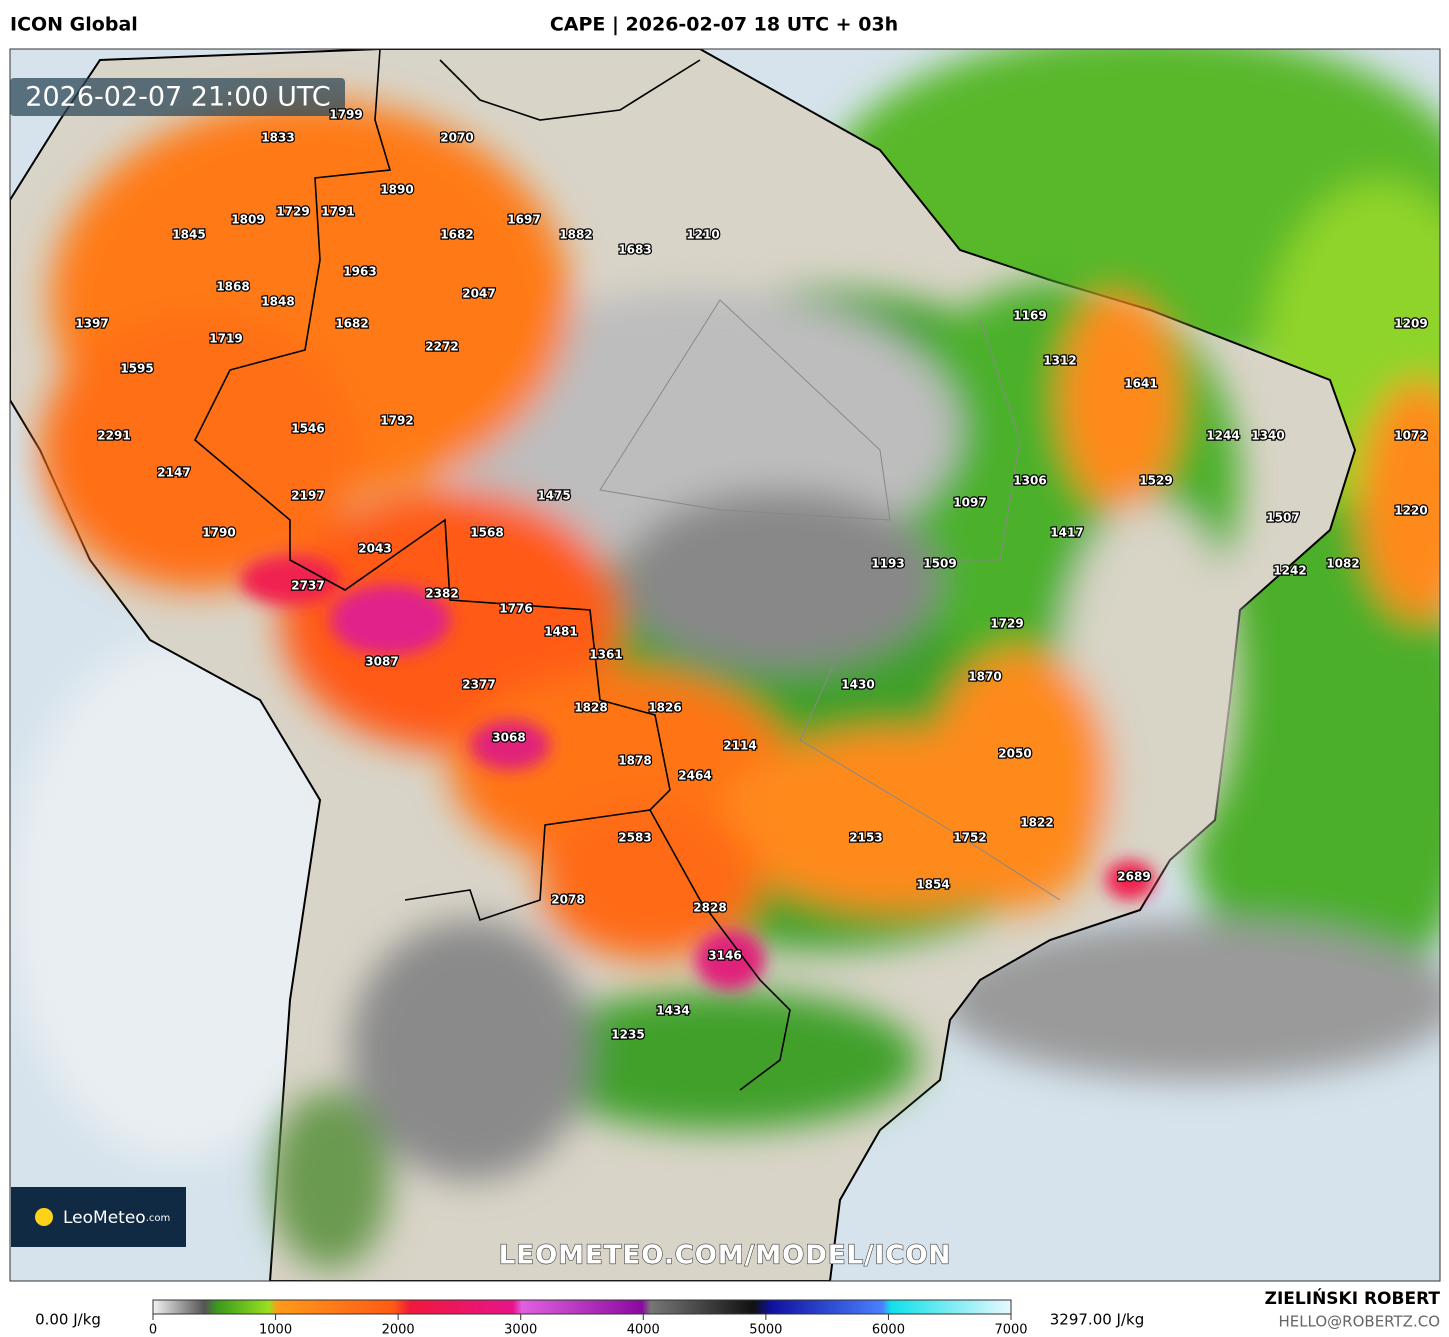 Image resolution: width=1449 pixels, height=1337 pixels. What do you see at coordinates (1036, 823) in the screenshot?
I see `point-value: 1822` at bounding box center [1036, 823].